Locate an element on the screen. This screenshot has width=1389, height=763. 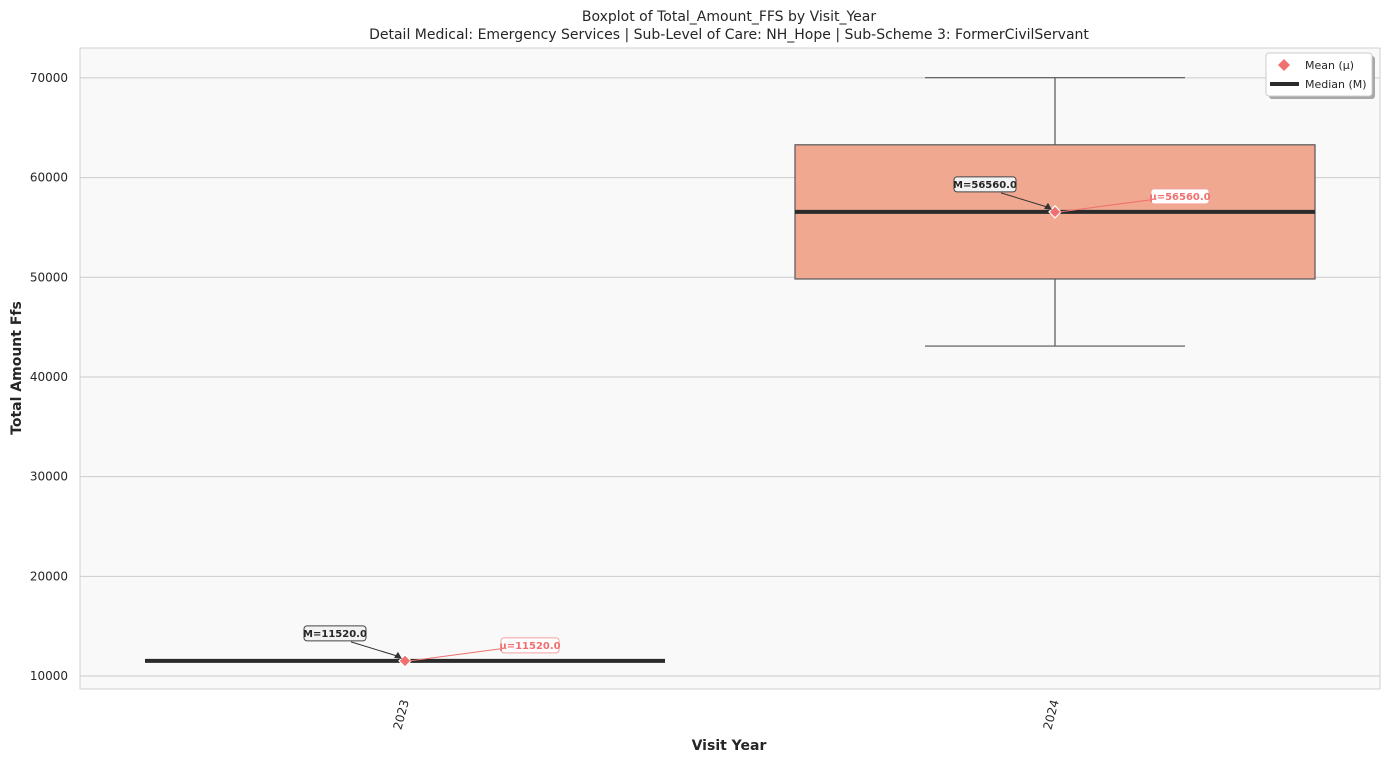
y-tick-label: 50000 is located at coordinates (49, 277).